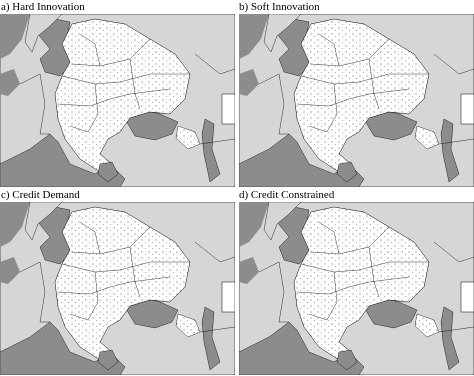  Describe the element at coordinates (40, 195) in the screenshot. I see `panel-title: c) Credit Demand` at that location.